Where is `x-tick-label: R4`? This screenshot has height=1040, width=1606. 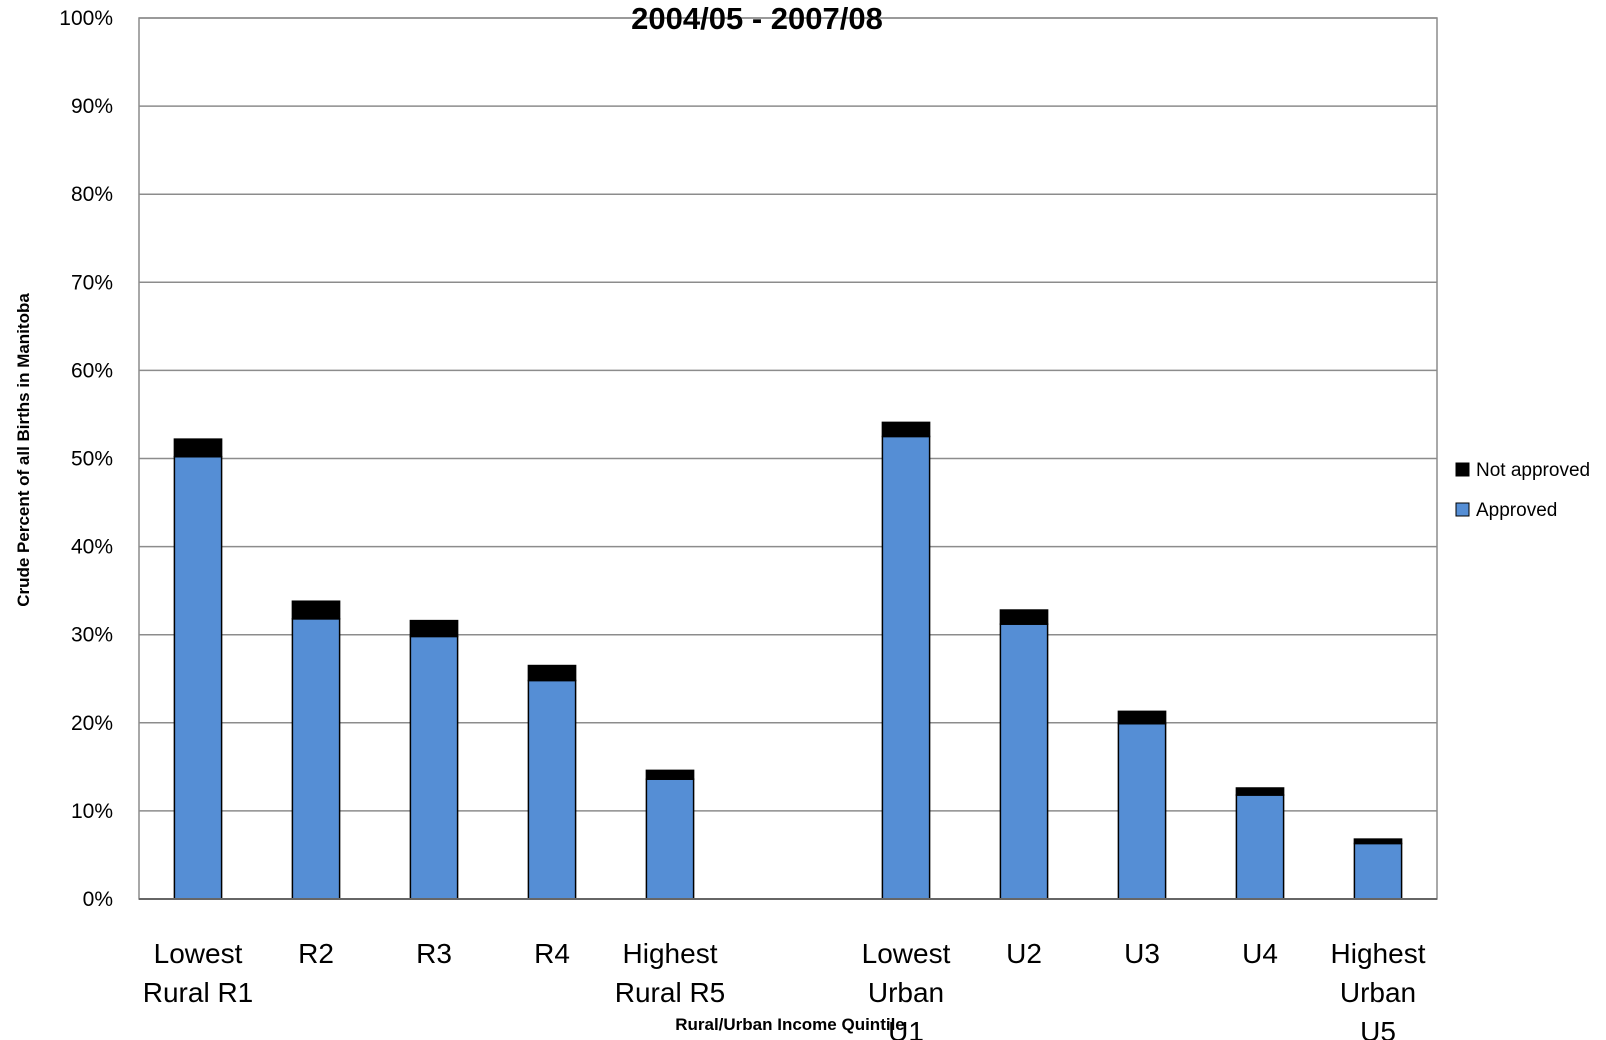 x-tick-label: R4 is located at coordinates (552, 953).